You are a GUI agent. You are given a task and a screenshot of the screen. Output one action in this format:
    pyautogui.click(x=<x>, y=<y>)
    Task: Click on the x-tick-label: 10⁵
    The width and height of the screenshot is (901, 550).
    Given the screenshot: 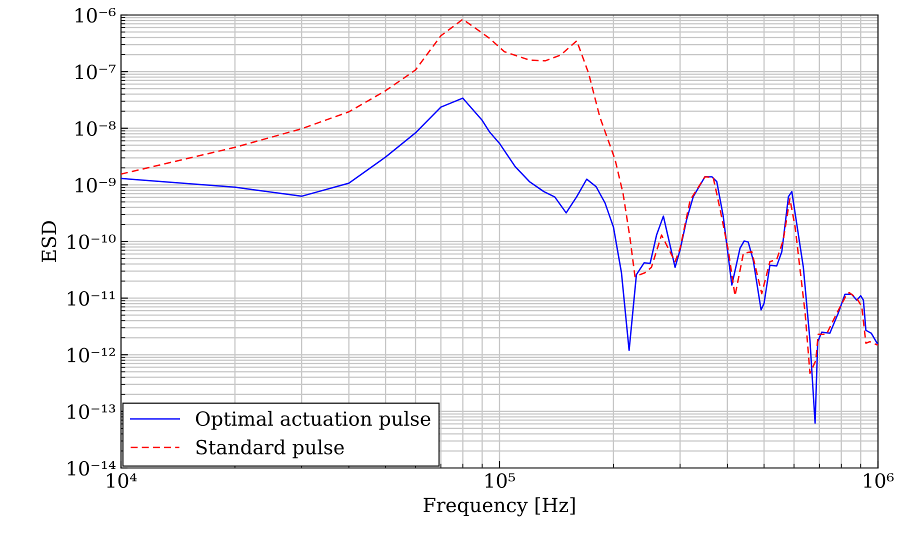 What is the action you would take?
    pyautogui.click(x=501, y=480)
    